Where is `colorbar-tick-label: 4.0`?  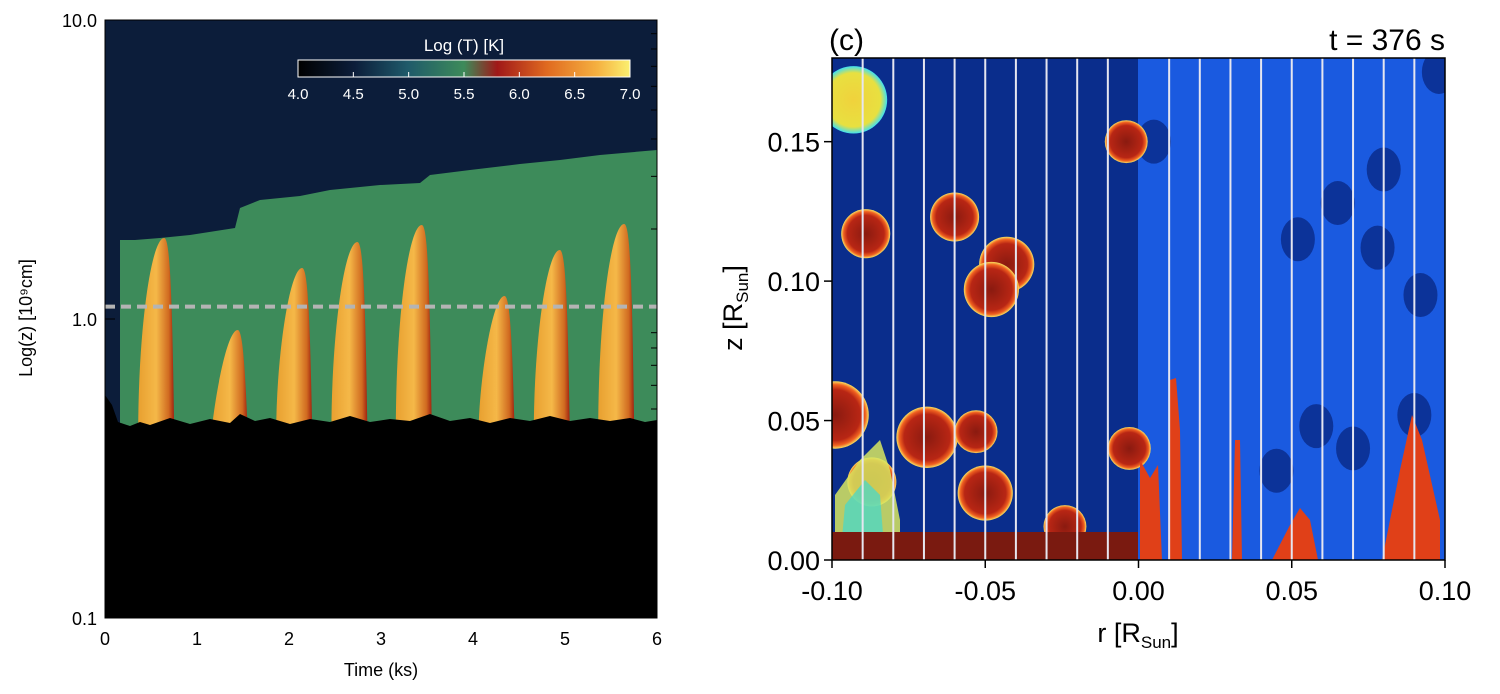
colorbar-tick-label: 4.0 is located at coordinates (298, 94).